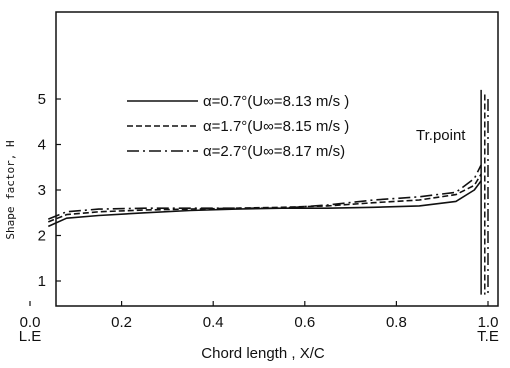  I want to click on legend-label-3: α=2.7°(U∞=8.17 m/s), so click(274, 151).